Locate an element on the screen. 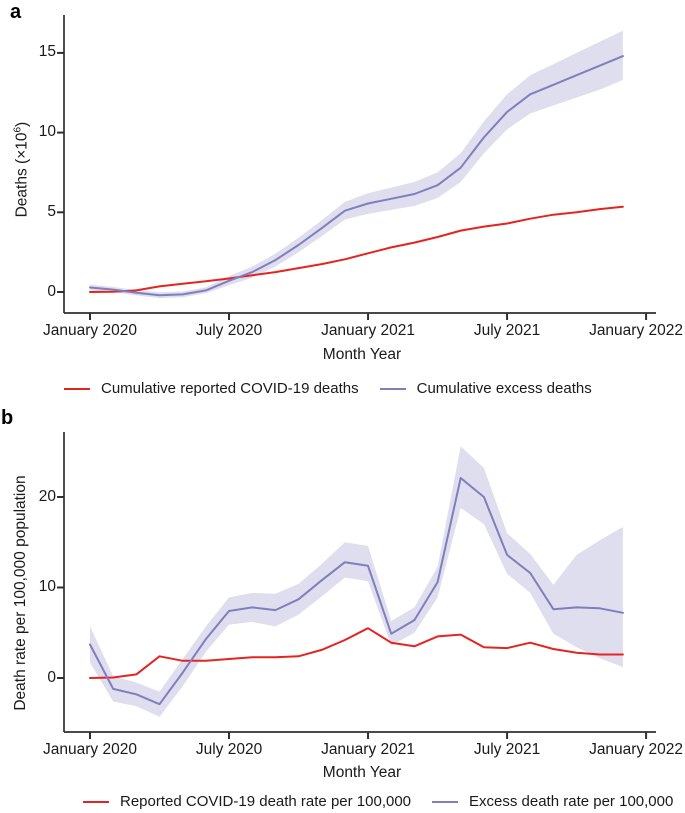  panel-b-xtick-label: January 2022 is located at coordinates (636, 749).